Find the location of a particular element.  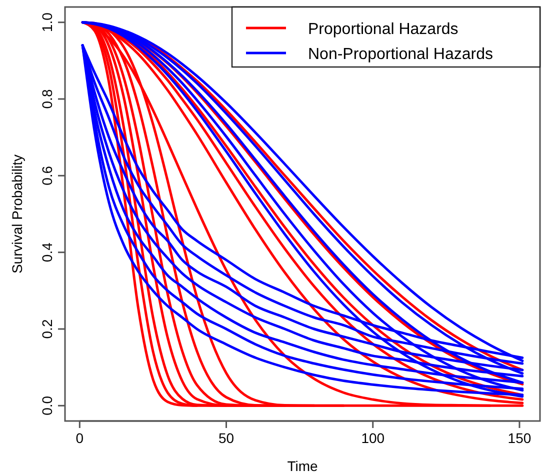

legend-label: Proportional Hazards is located at coordinates (383, 29).